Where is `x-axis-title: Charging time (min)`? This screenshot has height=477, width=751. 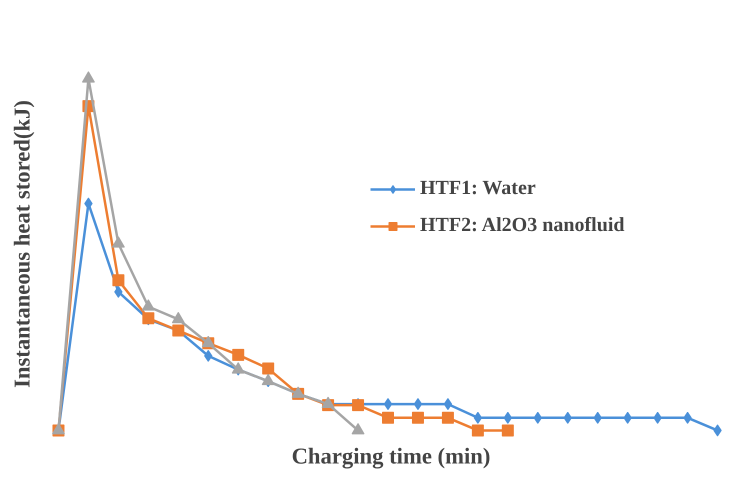 x-axis-title: Charging time (min) is located at coordinates (391, 456).